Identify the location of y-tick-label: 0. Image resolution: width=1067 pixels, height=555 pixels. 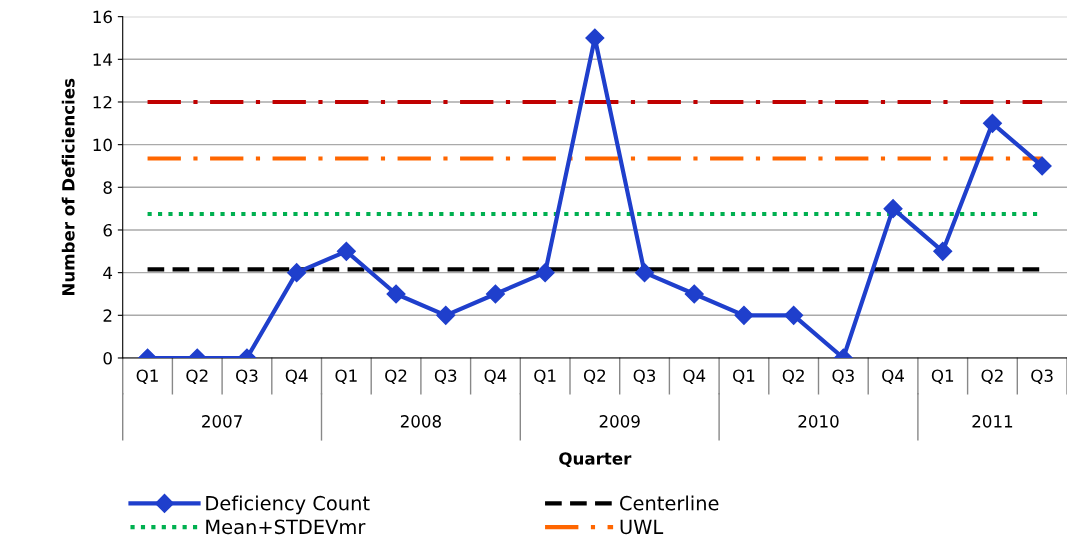
(107, 358).